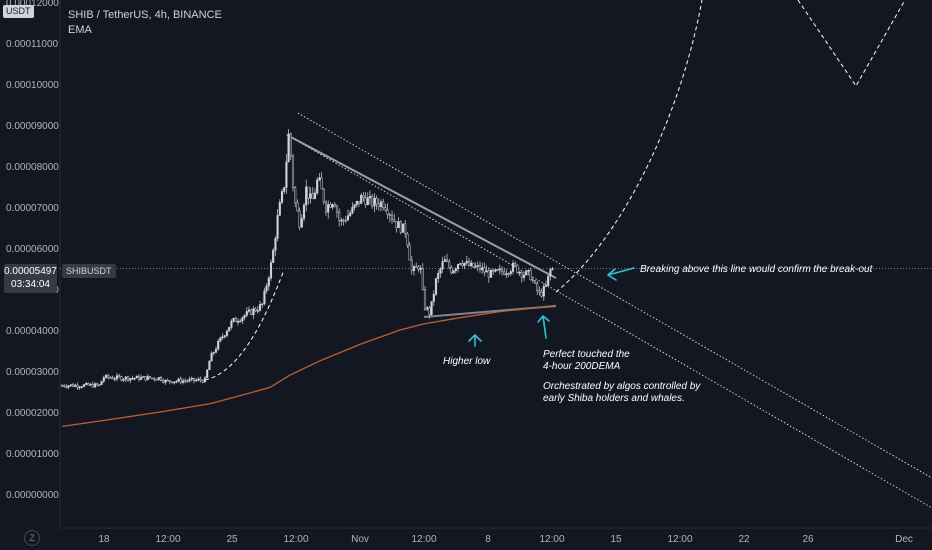  I want to click on triangle-resistance-line, so click(421, 206).